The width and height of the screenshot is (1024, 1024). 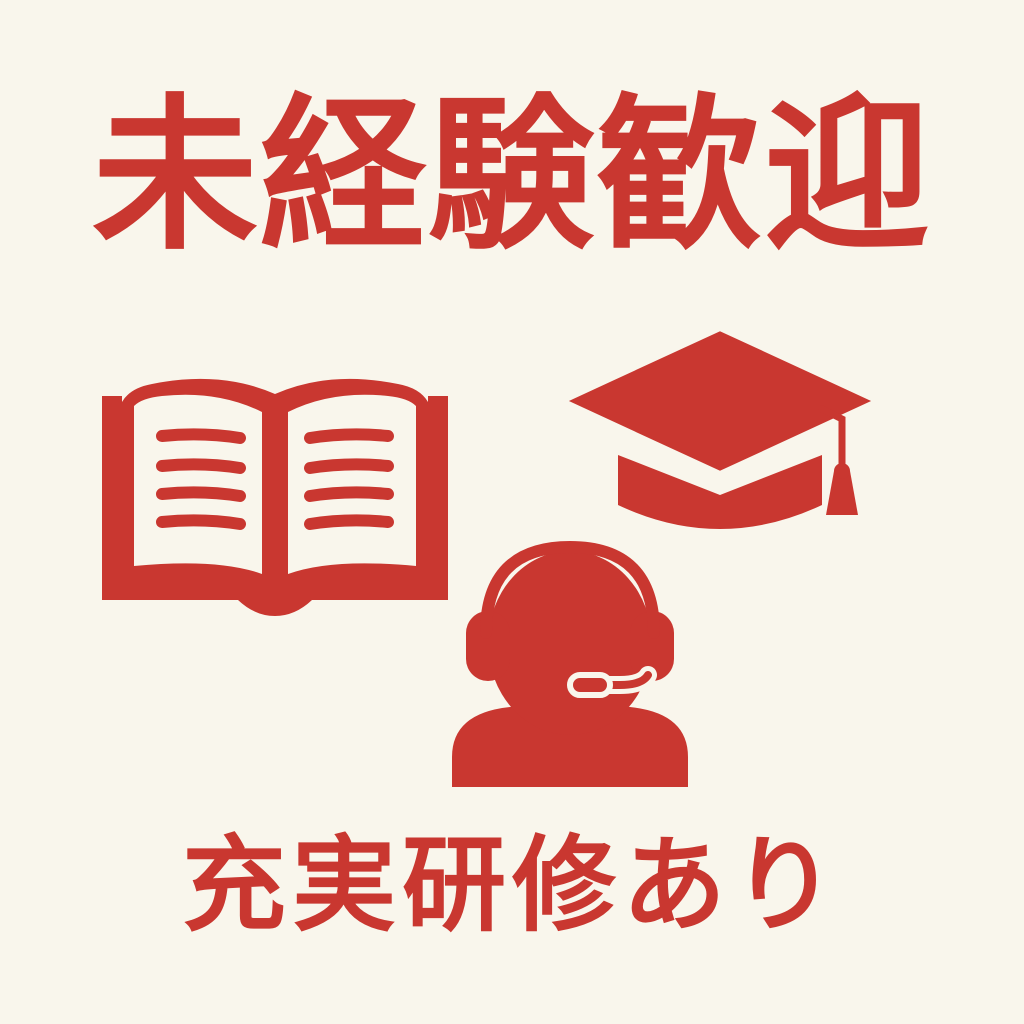 I want to click on open-book-icon, so click(x=275, y=497).